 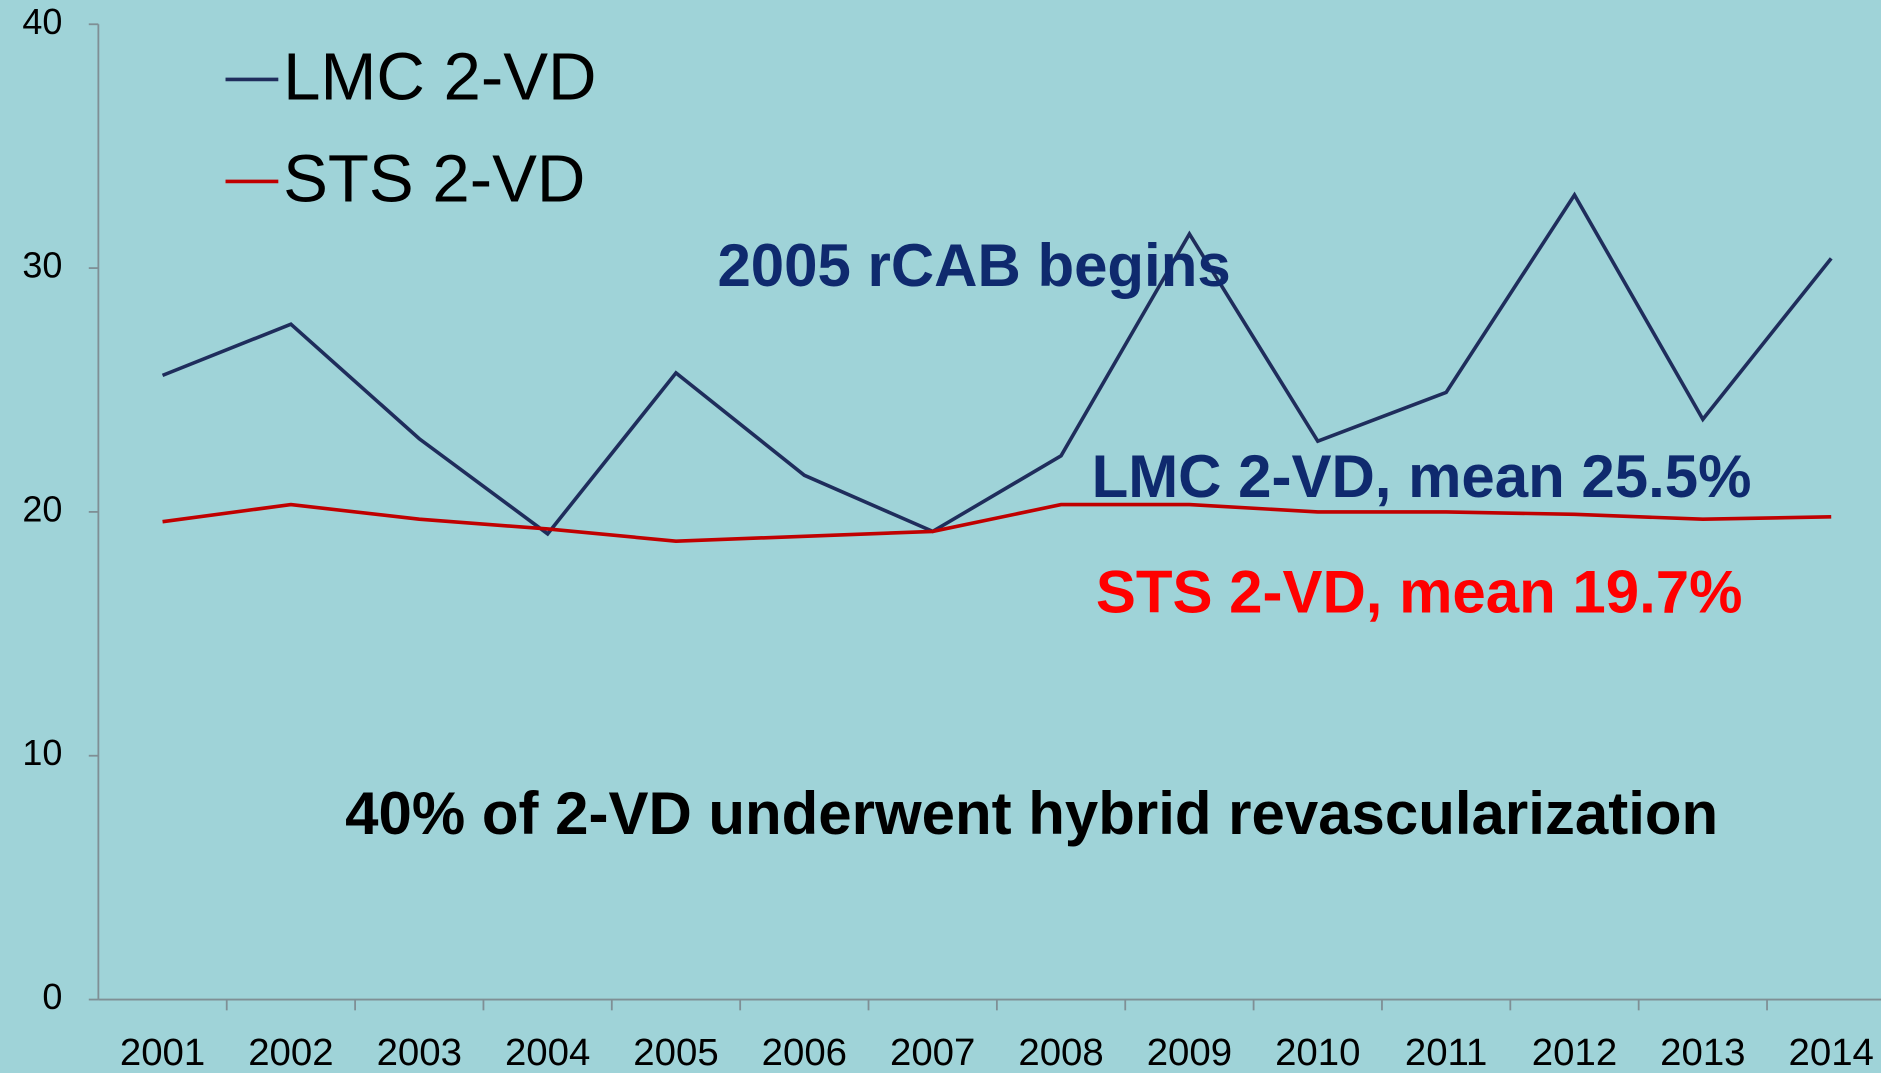 I want to click on series-line, so click(x=997, y=522).